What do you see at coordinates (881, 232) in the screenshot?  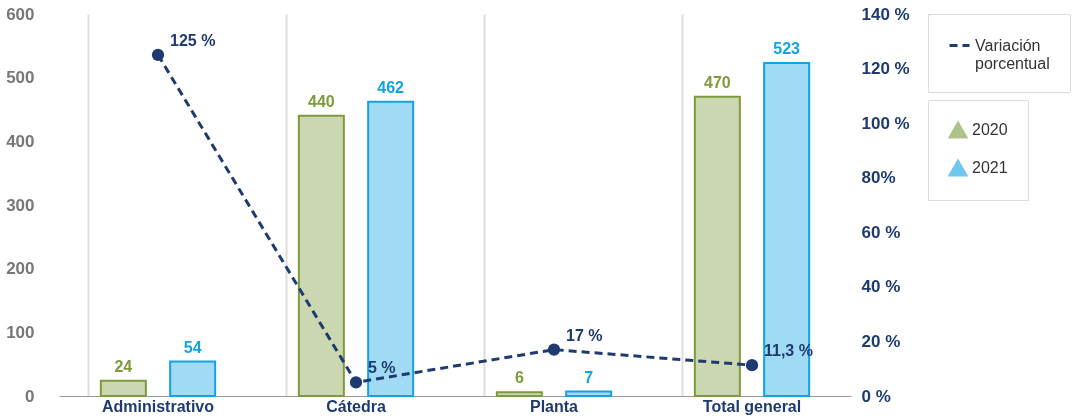 I see `y2-tick-label: 60 %` at bounding box center [881, 232].